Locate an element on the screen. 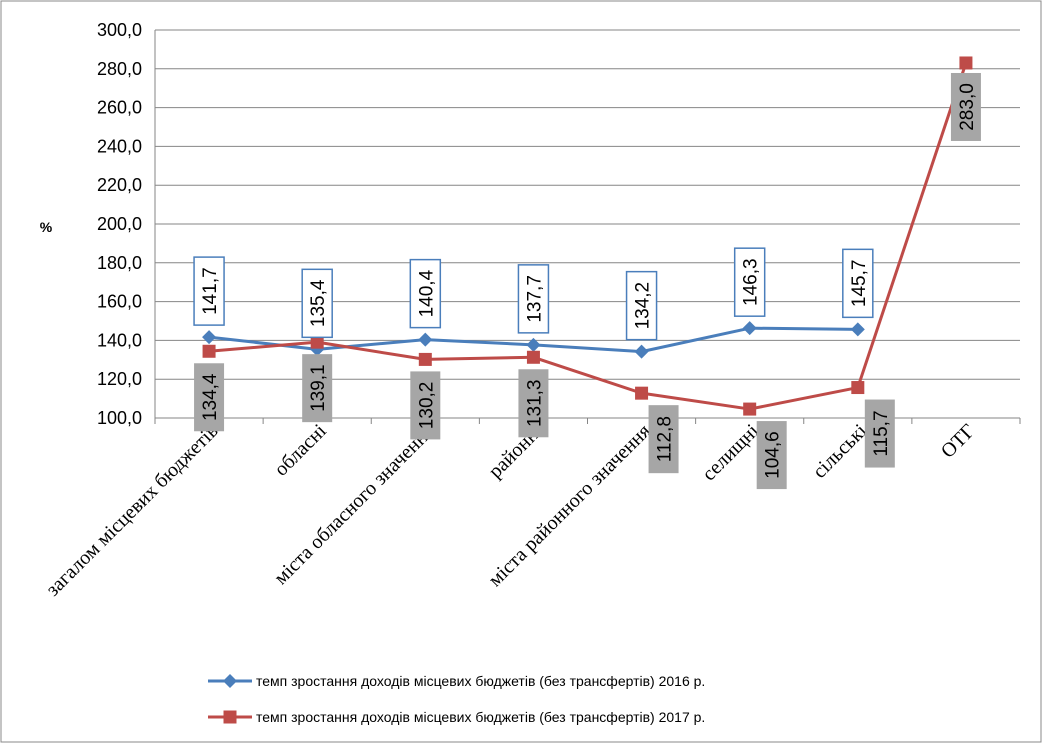 The height and width of the screenshot is (743, 1042). data-label: 115,7 is located at coordinates (881, 433).